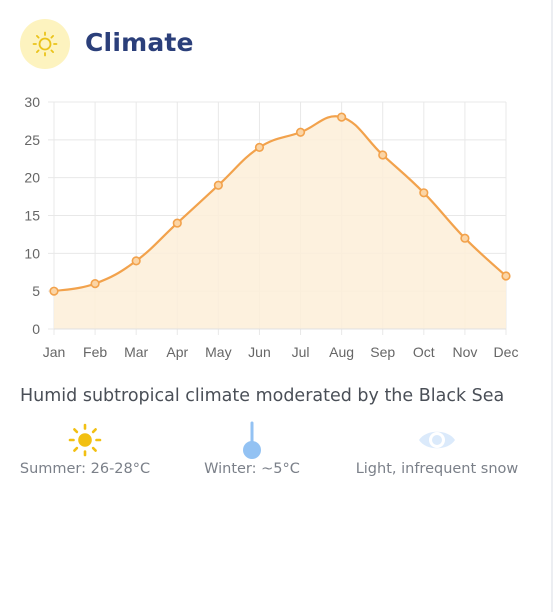 Image resolution: width=553 pixels, height=612 pixels. Describe the element at coordinates (32, 178) in the screenshot. I see `y-tick-label: 20` at that location.